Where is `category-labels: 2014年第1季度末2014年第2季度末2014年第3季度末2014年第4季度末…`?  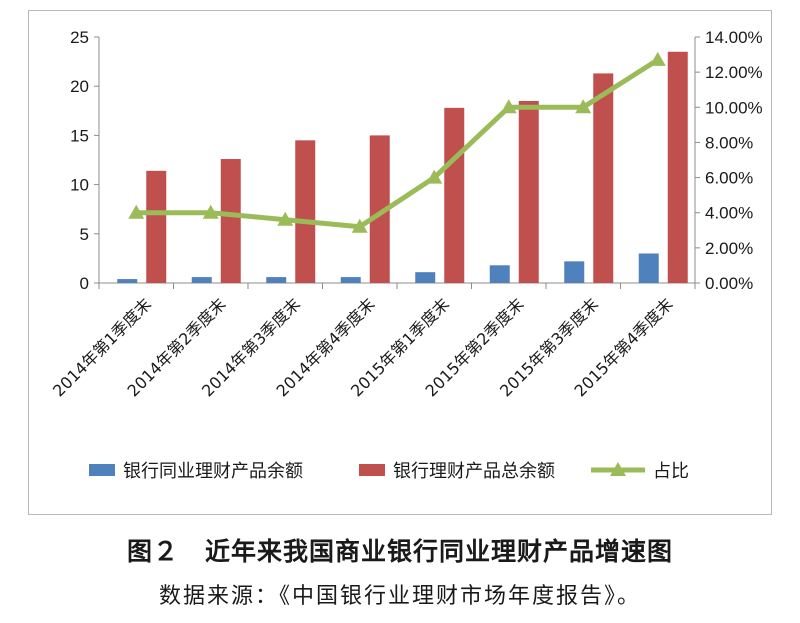
category-labels: 2014年第1季度末2014年第2季度末2014年第3季度末2014年第4季度末… is located at coordinates (362, 347).